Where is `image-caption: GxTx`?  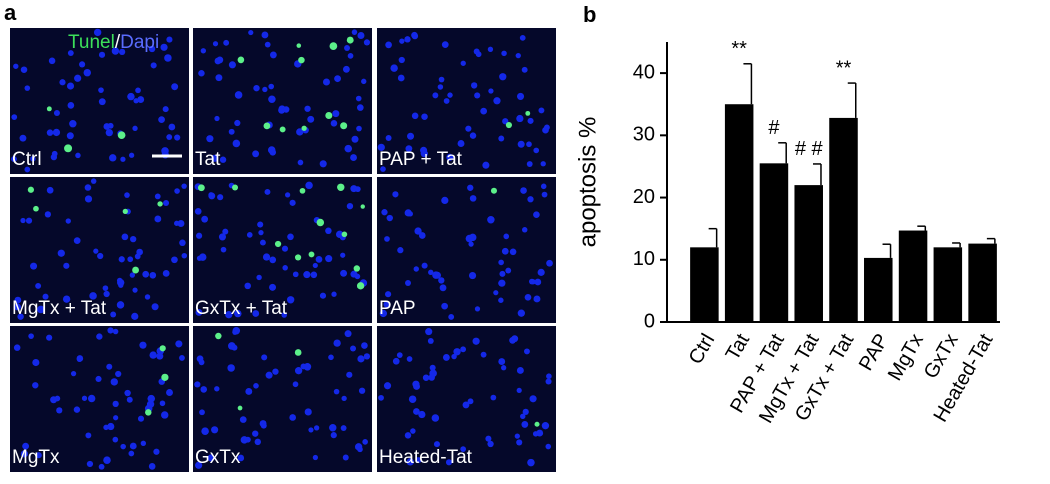 image-caption: GxTx is located at coordinates (218, 457).